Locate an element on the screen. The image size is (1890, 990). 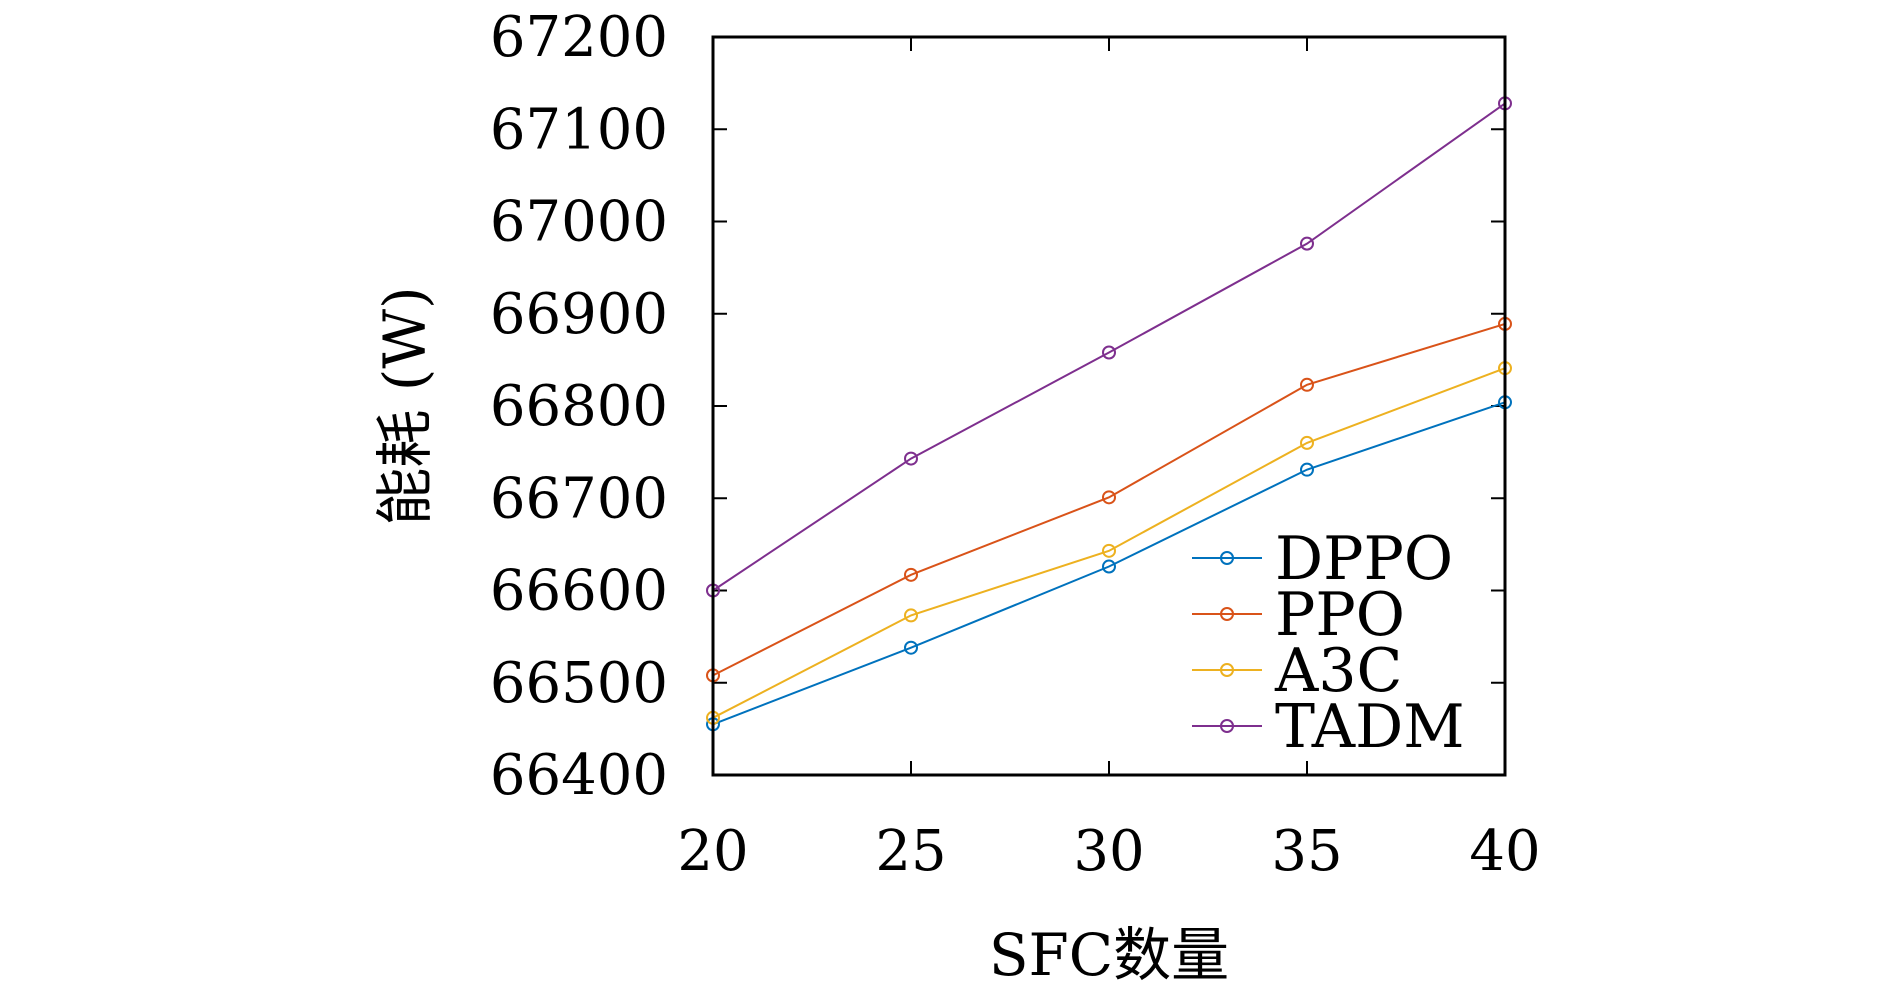
x-tick-label: 25 is located at coordinates (910, 851).